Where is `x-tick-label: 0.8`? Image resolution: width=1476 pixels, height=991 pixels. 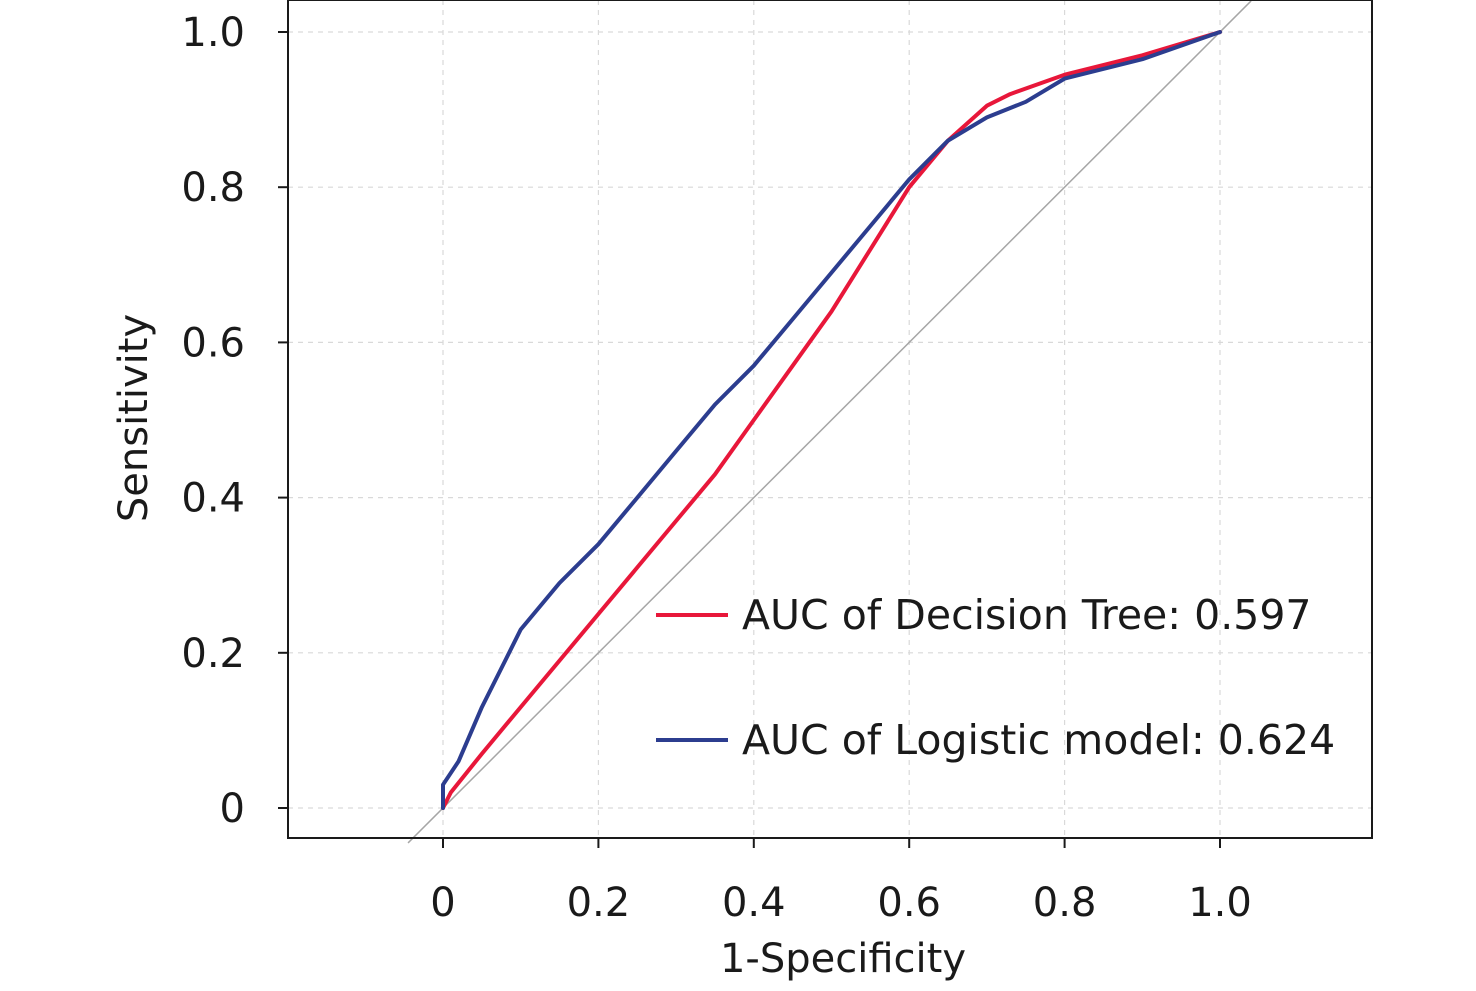 x-tick-label: 0.8 is located at coordinates (1065, 903).